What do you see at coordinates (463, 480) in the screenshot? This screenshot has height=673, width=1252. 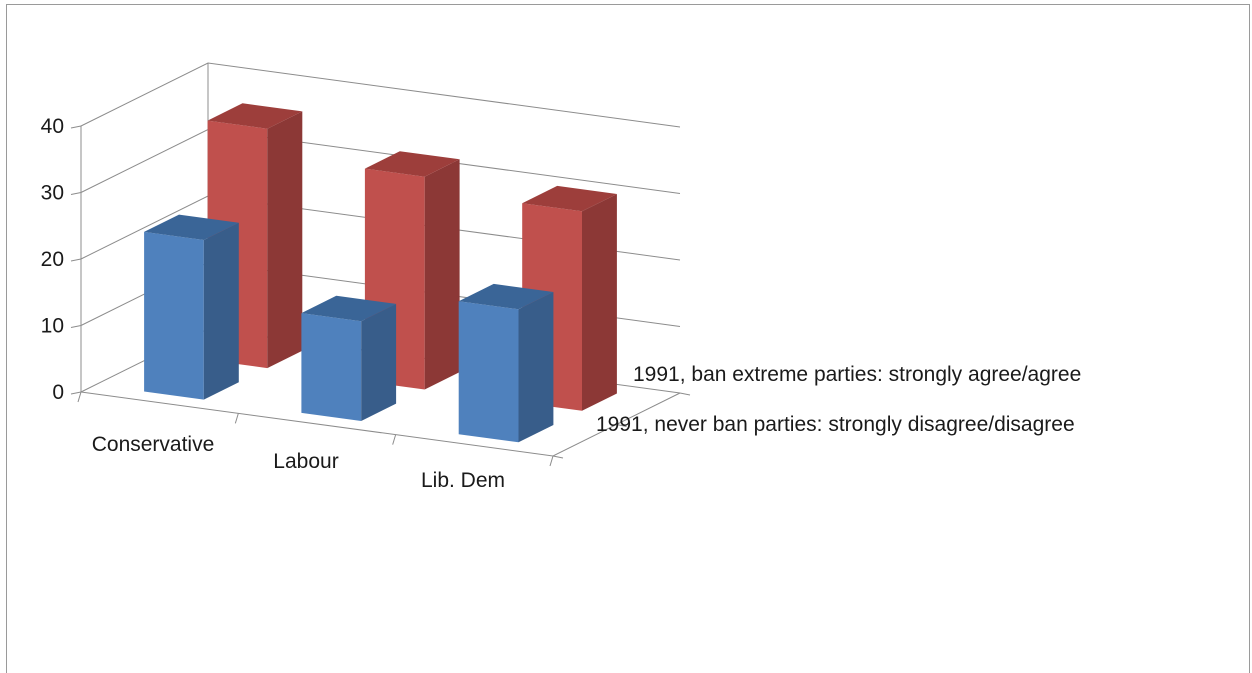 I see `category-label: Lib. Dem` at bounding box center [463, 480].